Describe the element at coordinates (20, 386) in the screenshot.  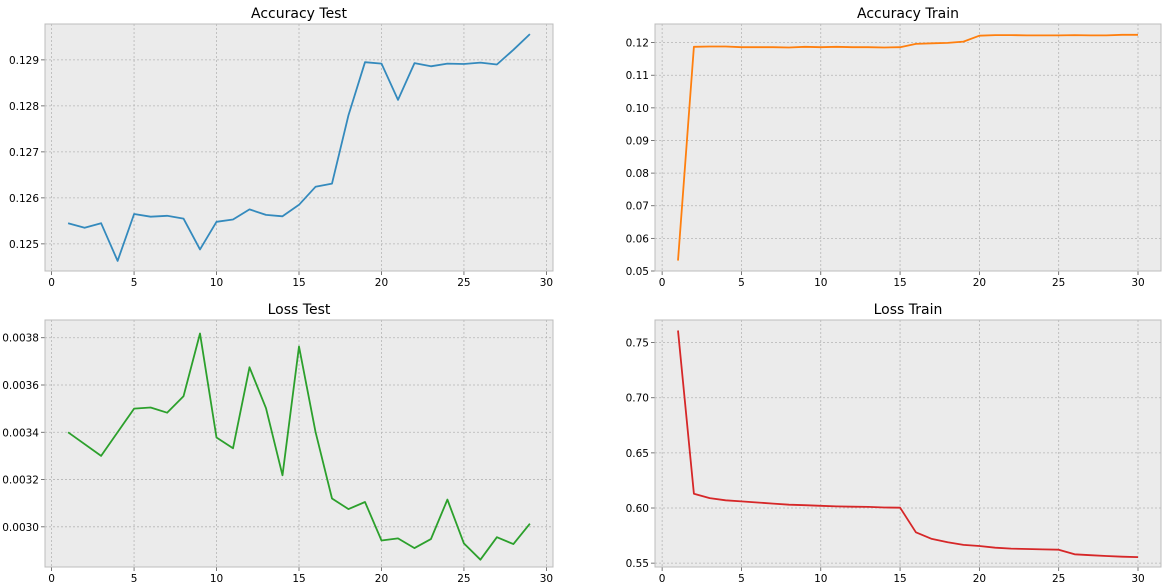
I see `y-tick-label: 0.0036` at that location.